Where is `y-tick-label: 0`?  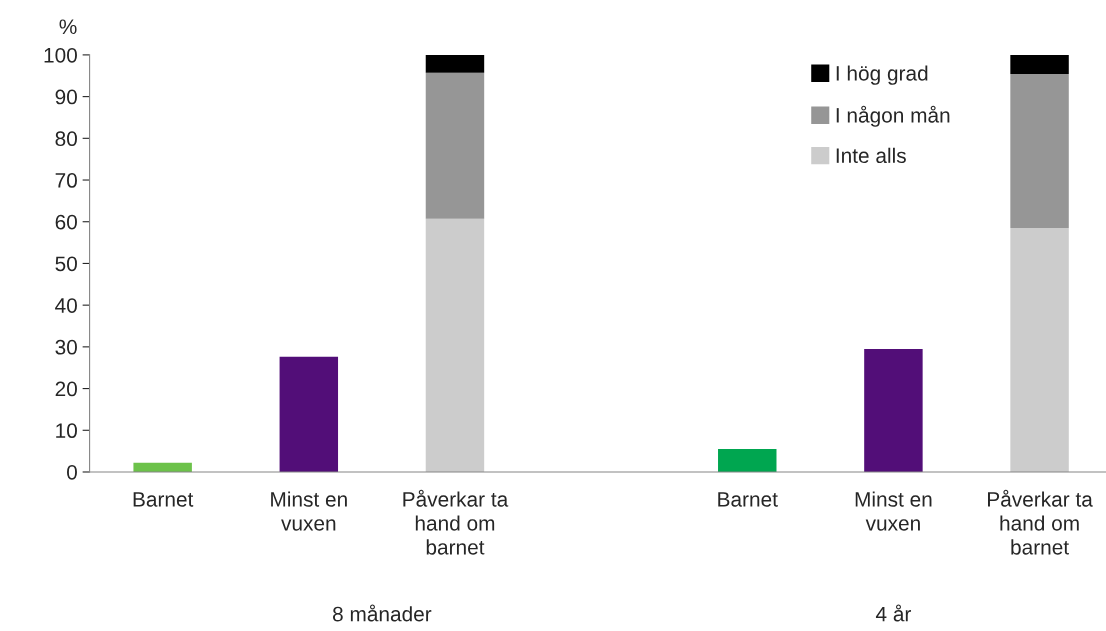 y-tick-label: 0 is located at coordinates (72, 472).